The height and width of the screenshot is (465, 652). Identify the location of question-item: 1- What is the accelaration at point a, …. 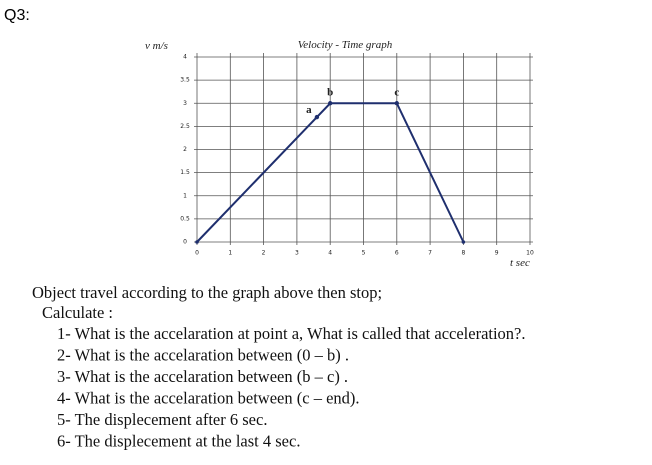
(291, 333).